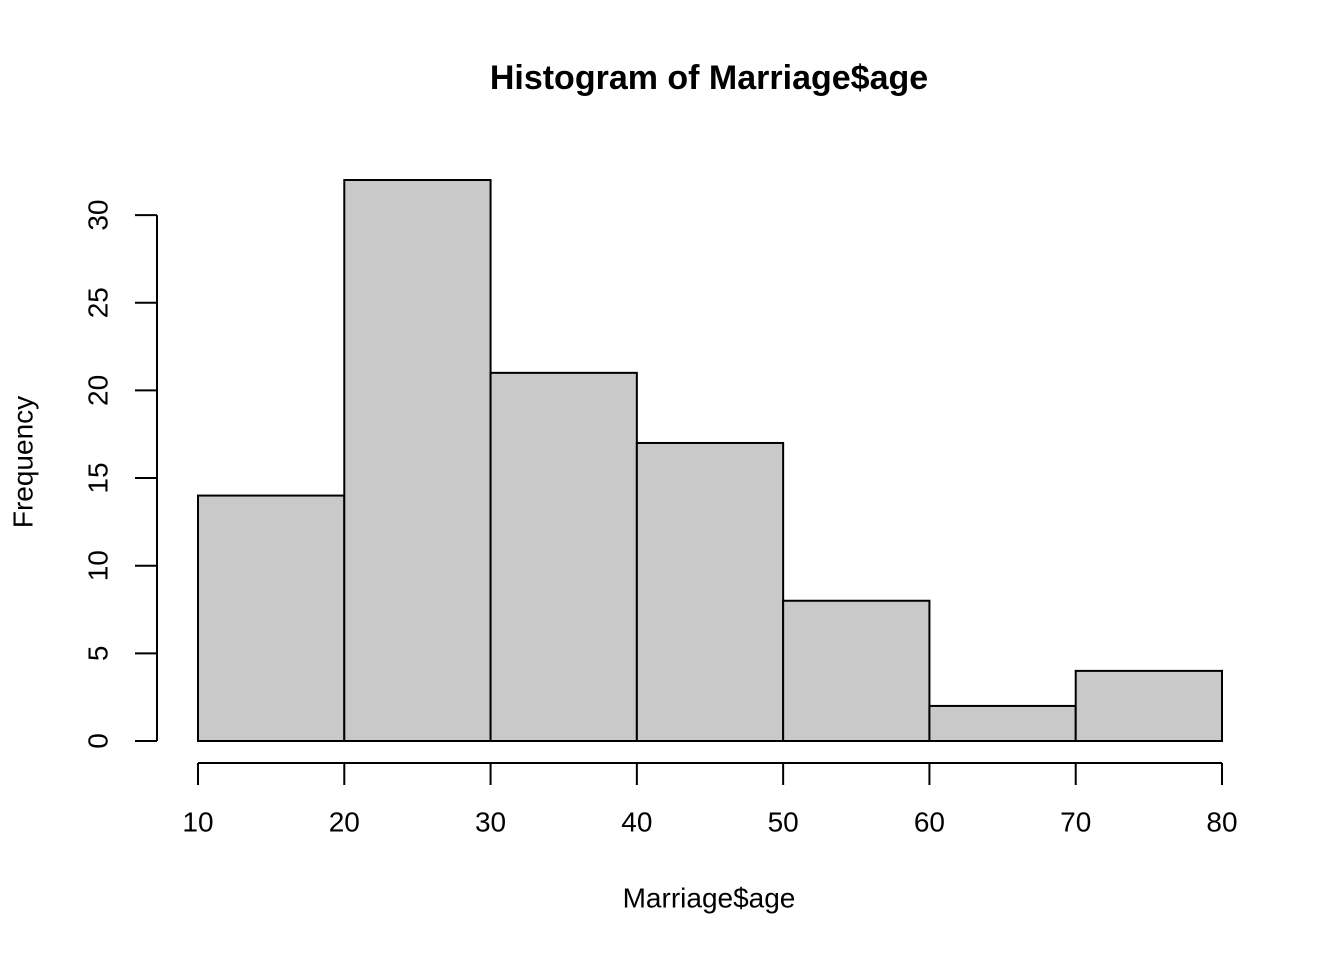  What do you see at coordinates (97, 390) in the screenshot?
I see `y-tick-label: 20` at bounding box center [97, 390].